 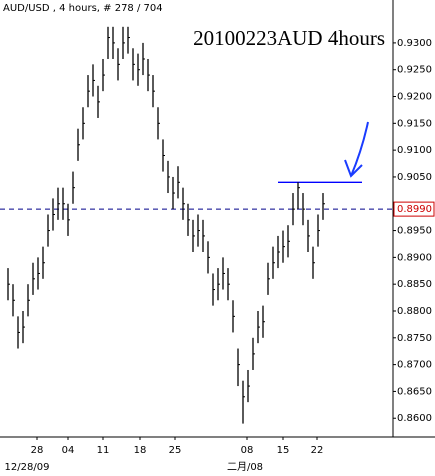 I want to click on chart-header: AUD/USD , 4 hours, # 278 / 704, so click(x=83, y=8).